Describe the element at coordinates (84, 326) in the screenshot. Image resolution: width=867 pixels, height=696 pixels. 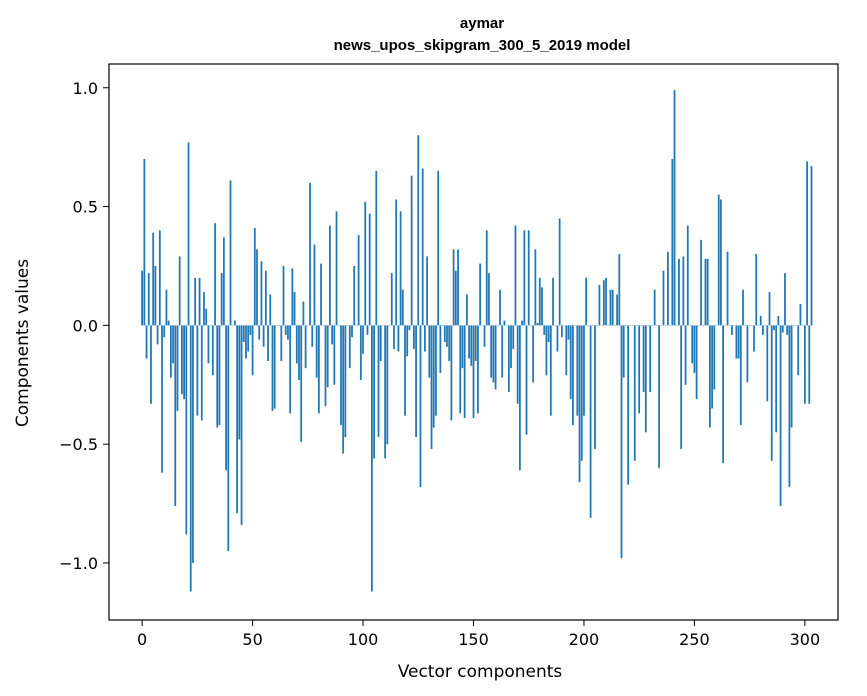
I see `y-axis-ticks: −1.0 −0.5 0.0 0.5 1.0` at that location.